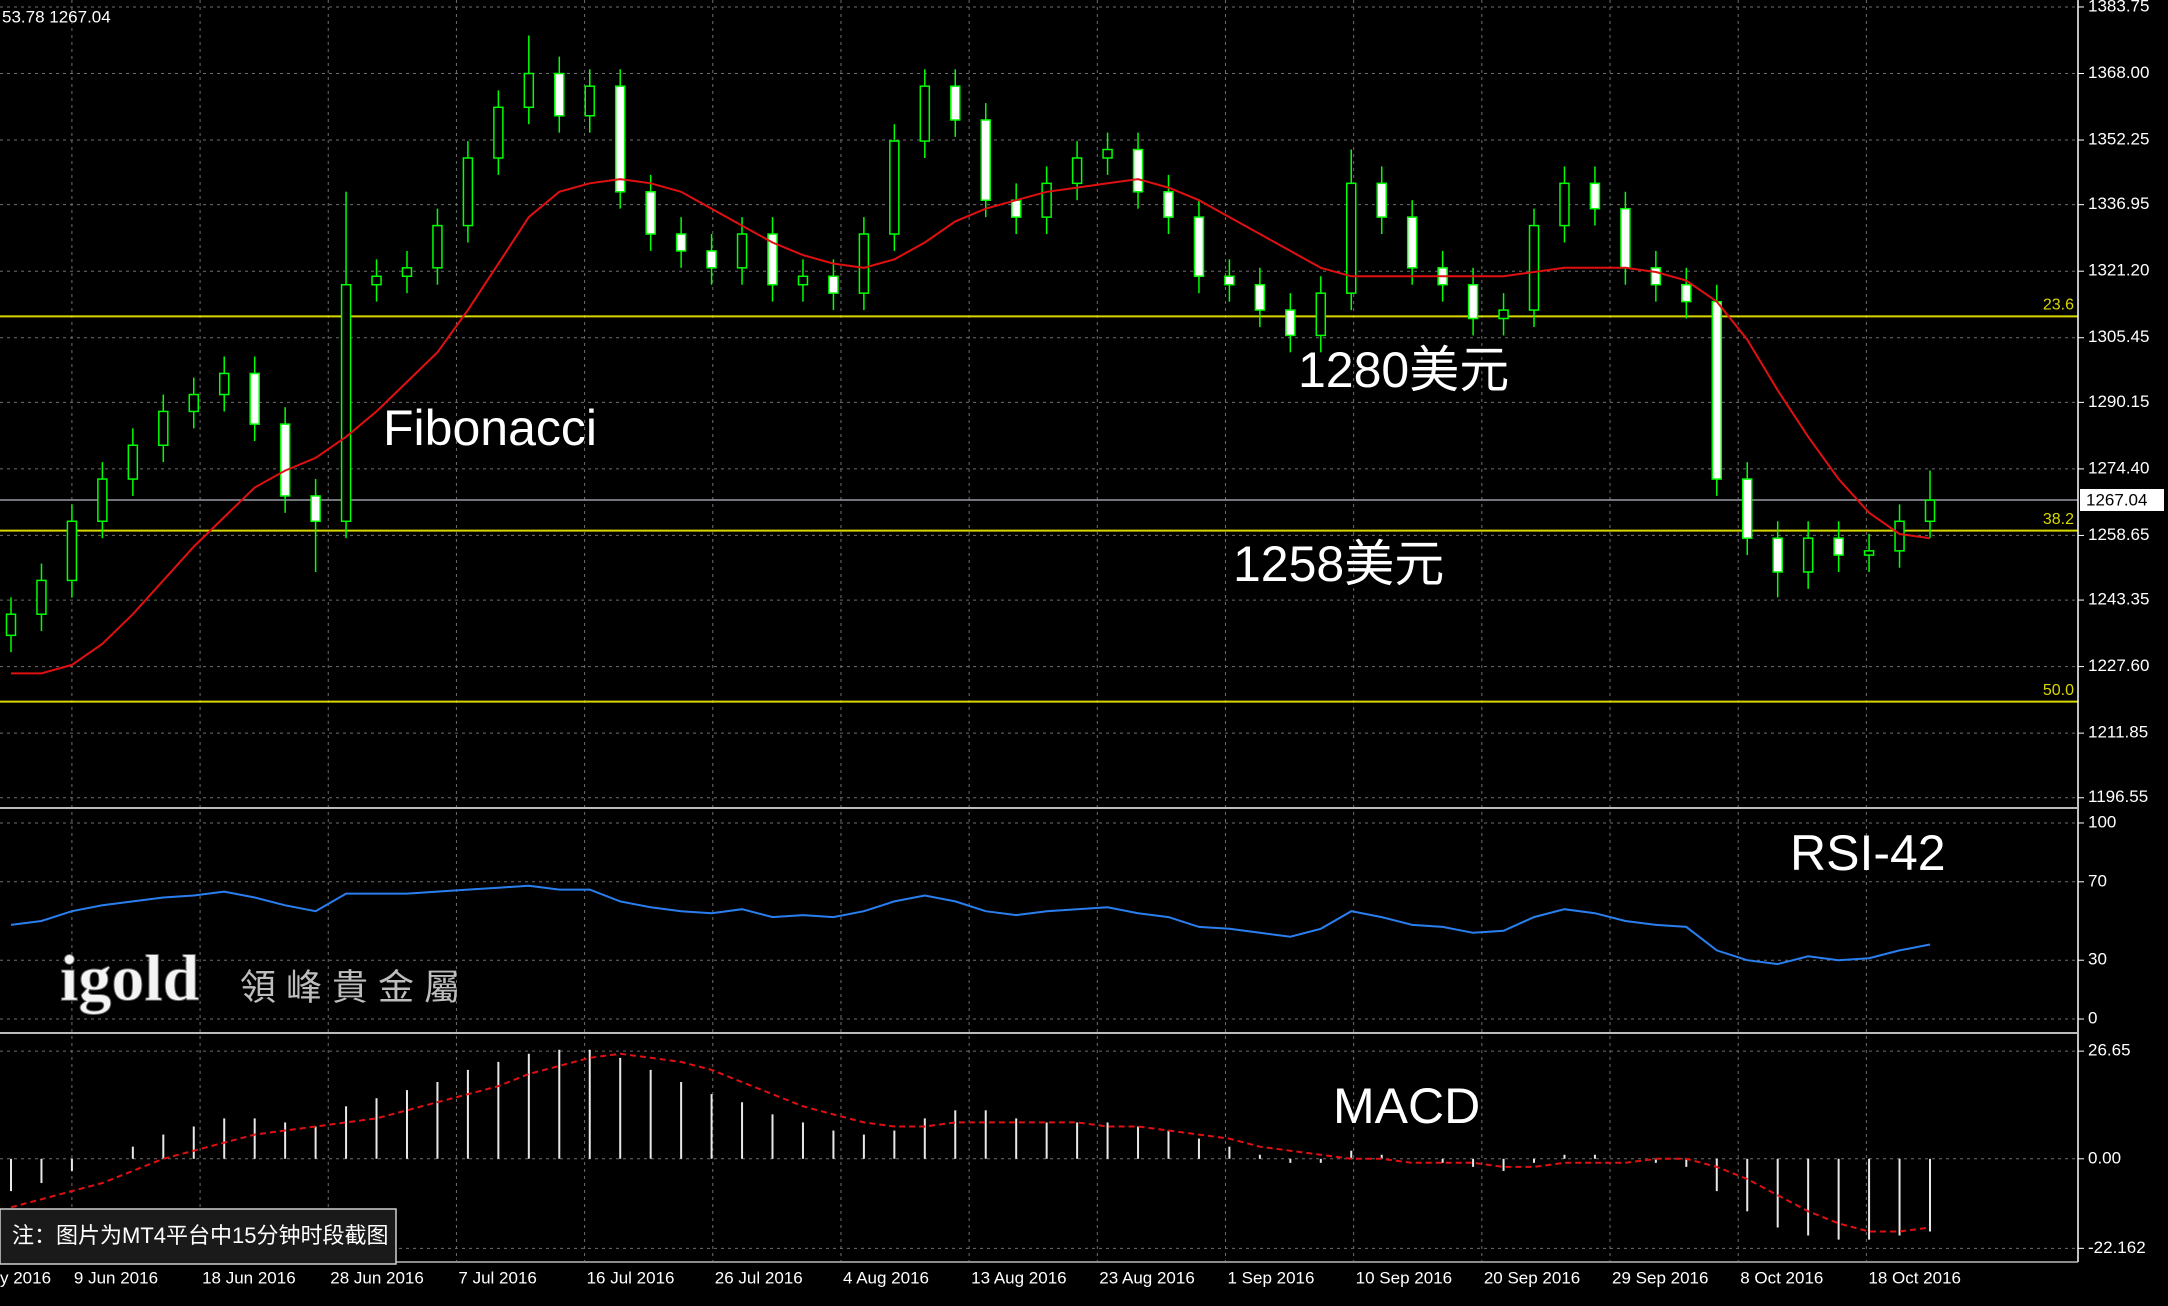 This screenshot has height=1306, width=2168. What do you see at coordinates (970, 925) in the screenshot?
I see `rsi-line` at bounding box center [970, 925].